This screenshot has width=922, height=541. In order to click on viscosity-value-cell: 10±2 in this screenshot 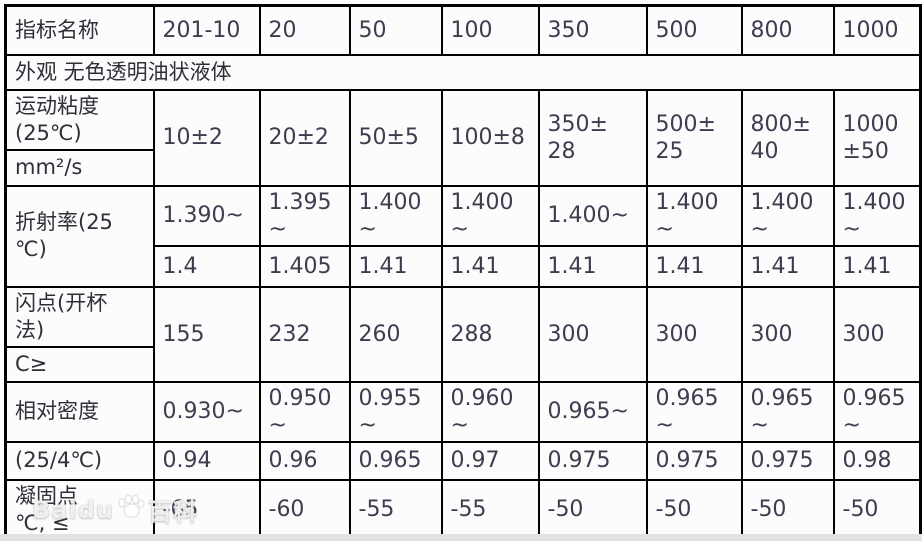, I will do `click(206, 137)`.